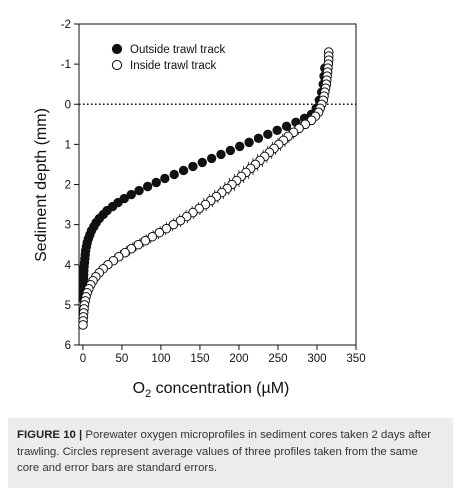 The height and width of the screenshot is (494, 463). Describe the element at coordinates (238, 359) in the screenshot. I see `x-tick-label: 200` at that location.